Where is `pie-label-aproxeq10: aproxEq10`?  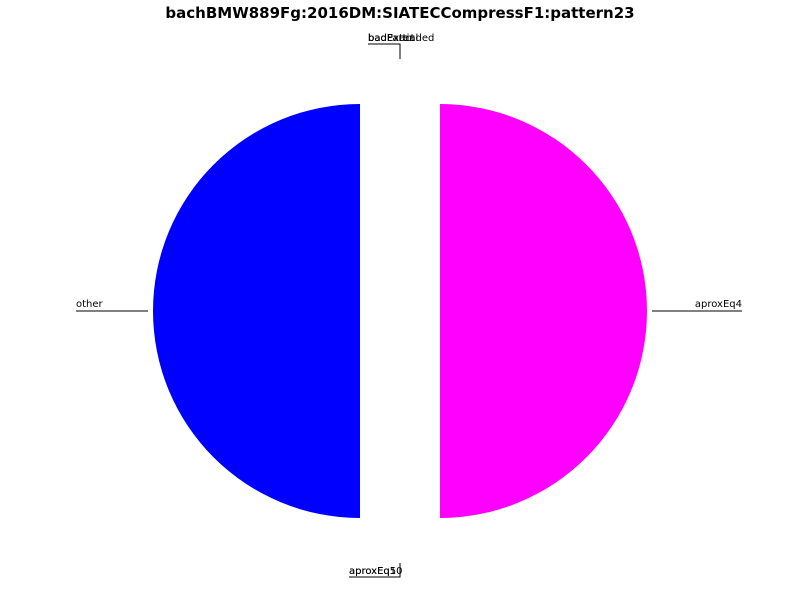
pie-label-aproxeq10: aproxEq10 is located at coordinates (376, 571).